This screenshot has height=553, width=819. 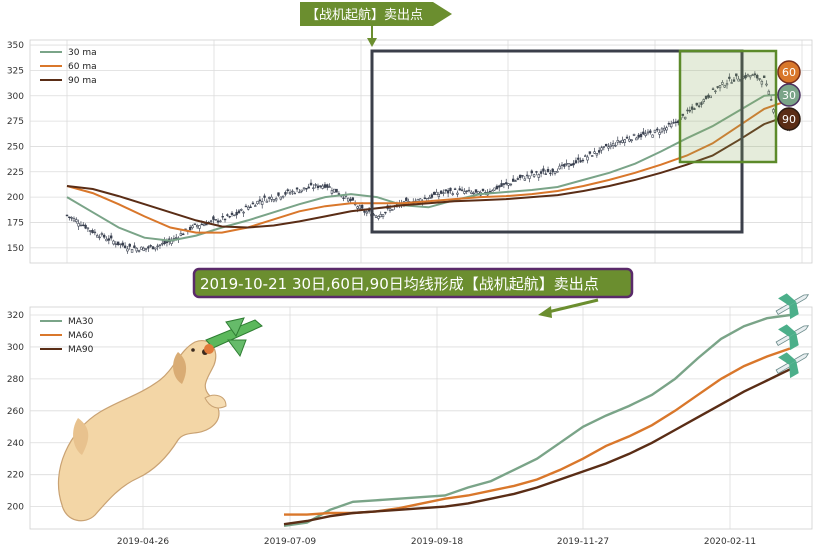 I want to click on legend-label-60ma: 60 ma, so click(x=82, y=67).